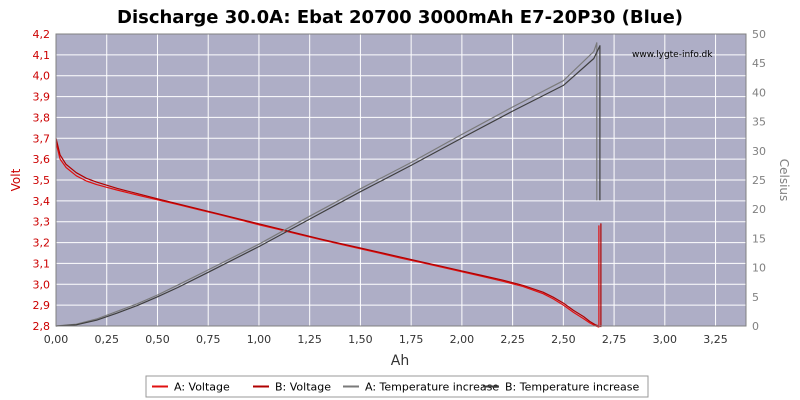 The width and height of the screenshot is (800, 400). What do you see at coordinates (42, 305) in the screenshot?
I see `left-tick-label: 2,9` at bounding box center [42, 305].